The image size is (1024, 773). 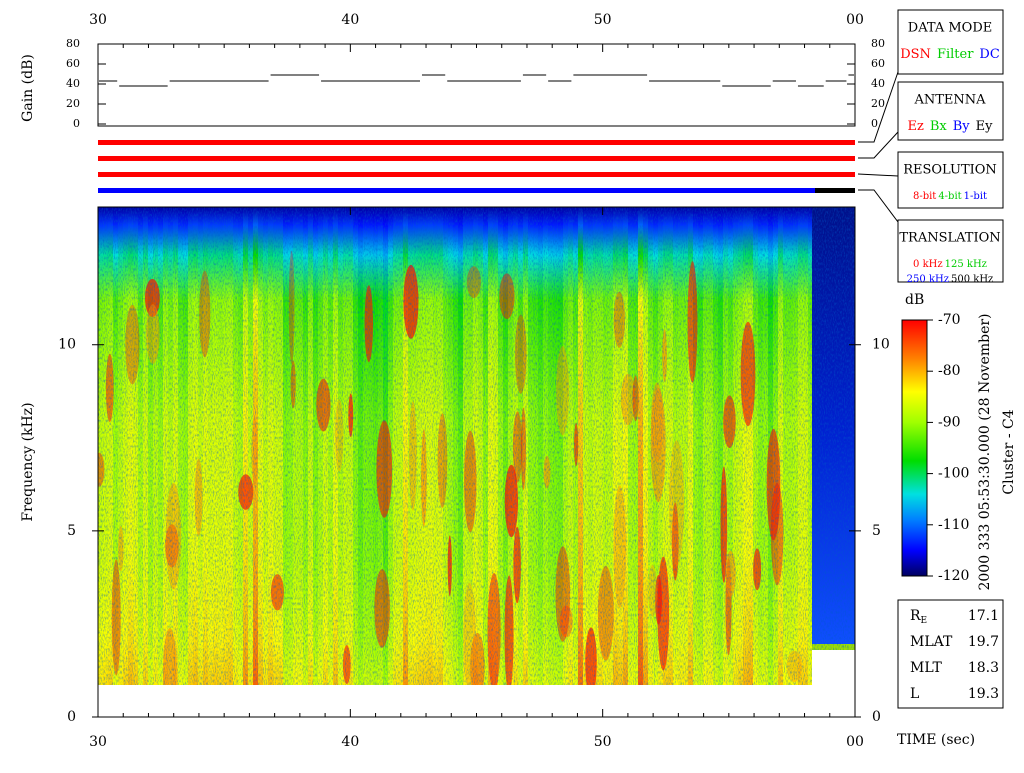 What do you see at coordinates (966, 264) in the screenshot?
I see `legend-item: 125 kHz` at bounding box center [966, 264].